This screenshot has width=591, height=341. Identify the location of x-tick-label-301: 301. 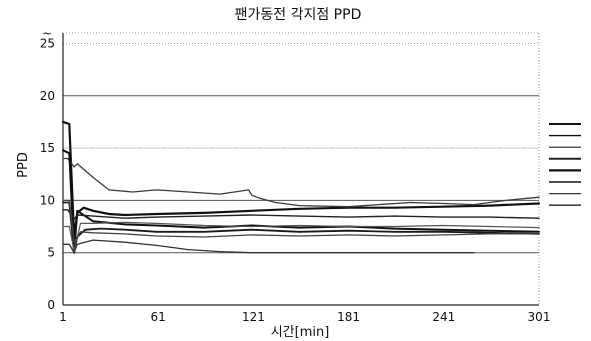
(539, 317).